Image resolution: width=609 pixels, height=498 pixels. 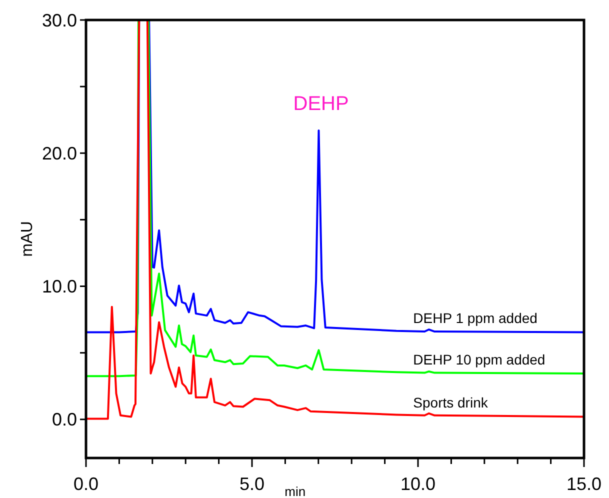 What do you see at coordinates (321, 104) in the screenshot?
I see `annotation: DEHP` at bounding box center [321, 104].